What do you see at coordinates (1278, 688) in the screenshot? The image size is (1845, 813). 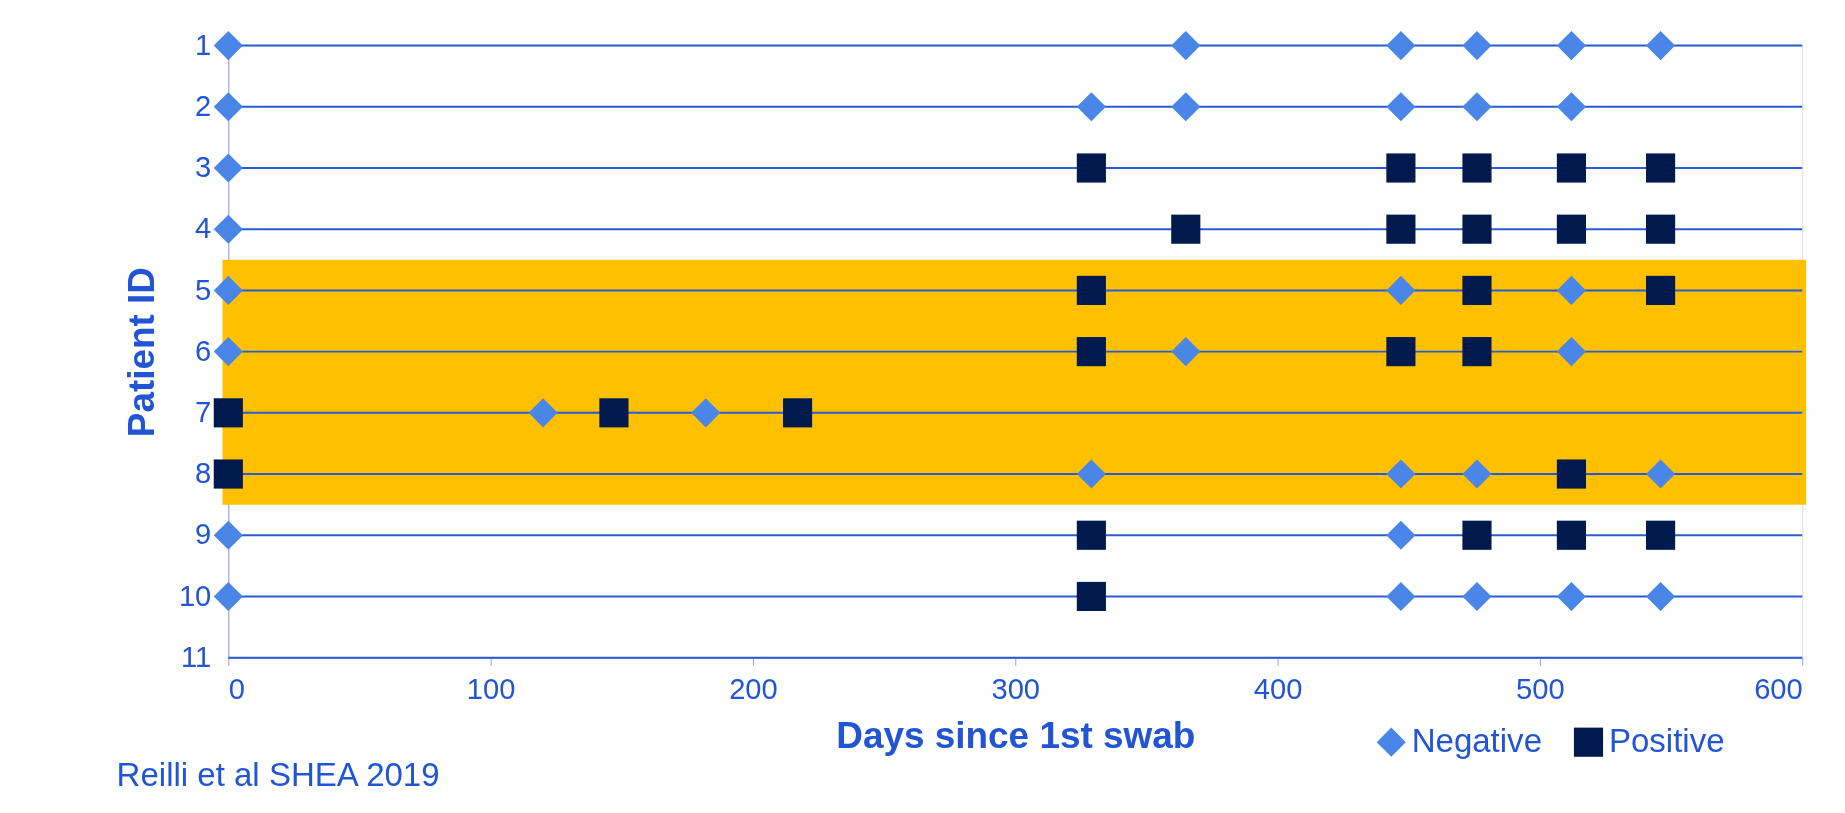 I see `x-tick-label: 400` at bounding box center [1278, 688].